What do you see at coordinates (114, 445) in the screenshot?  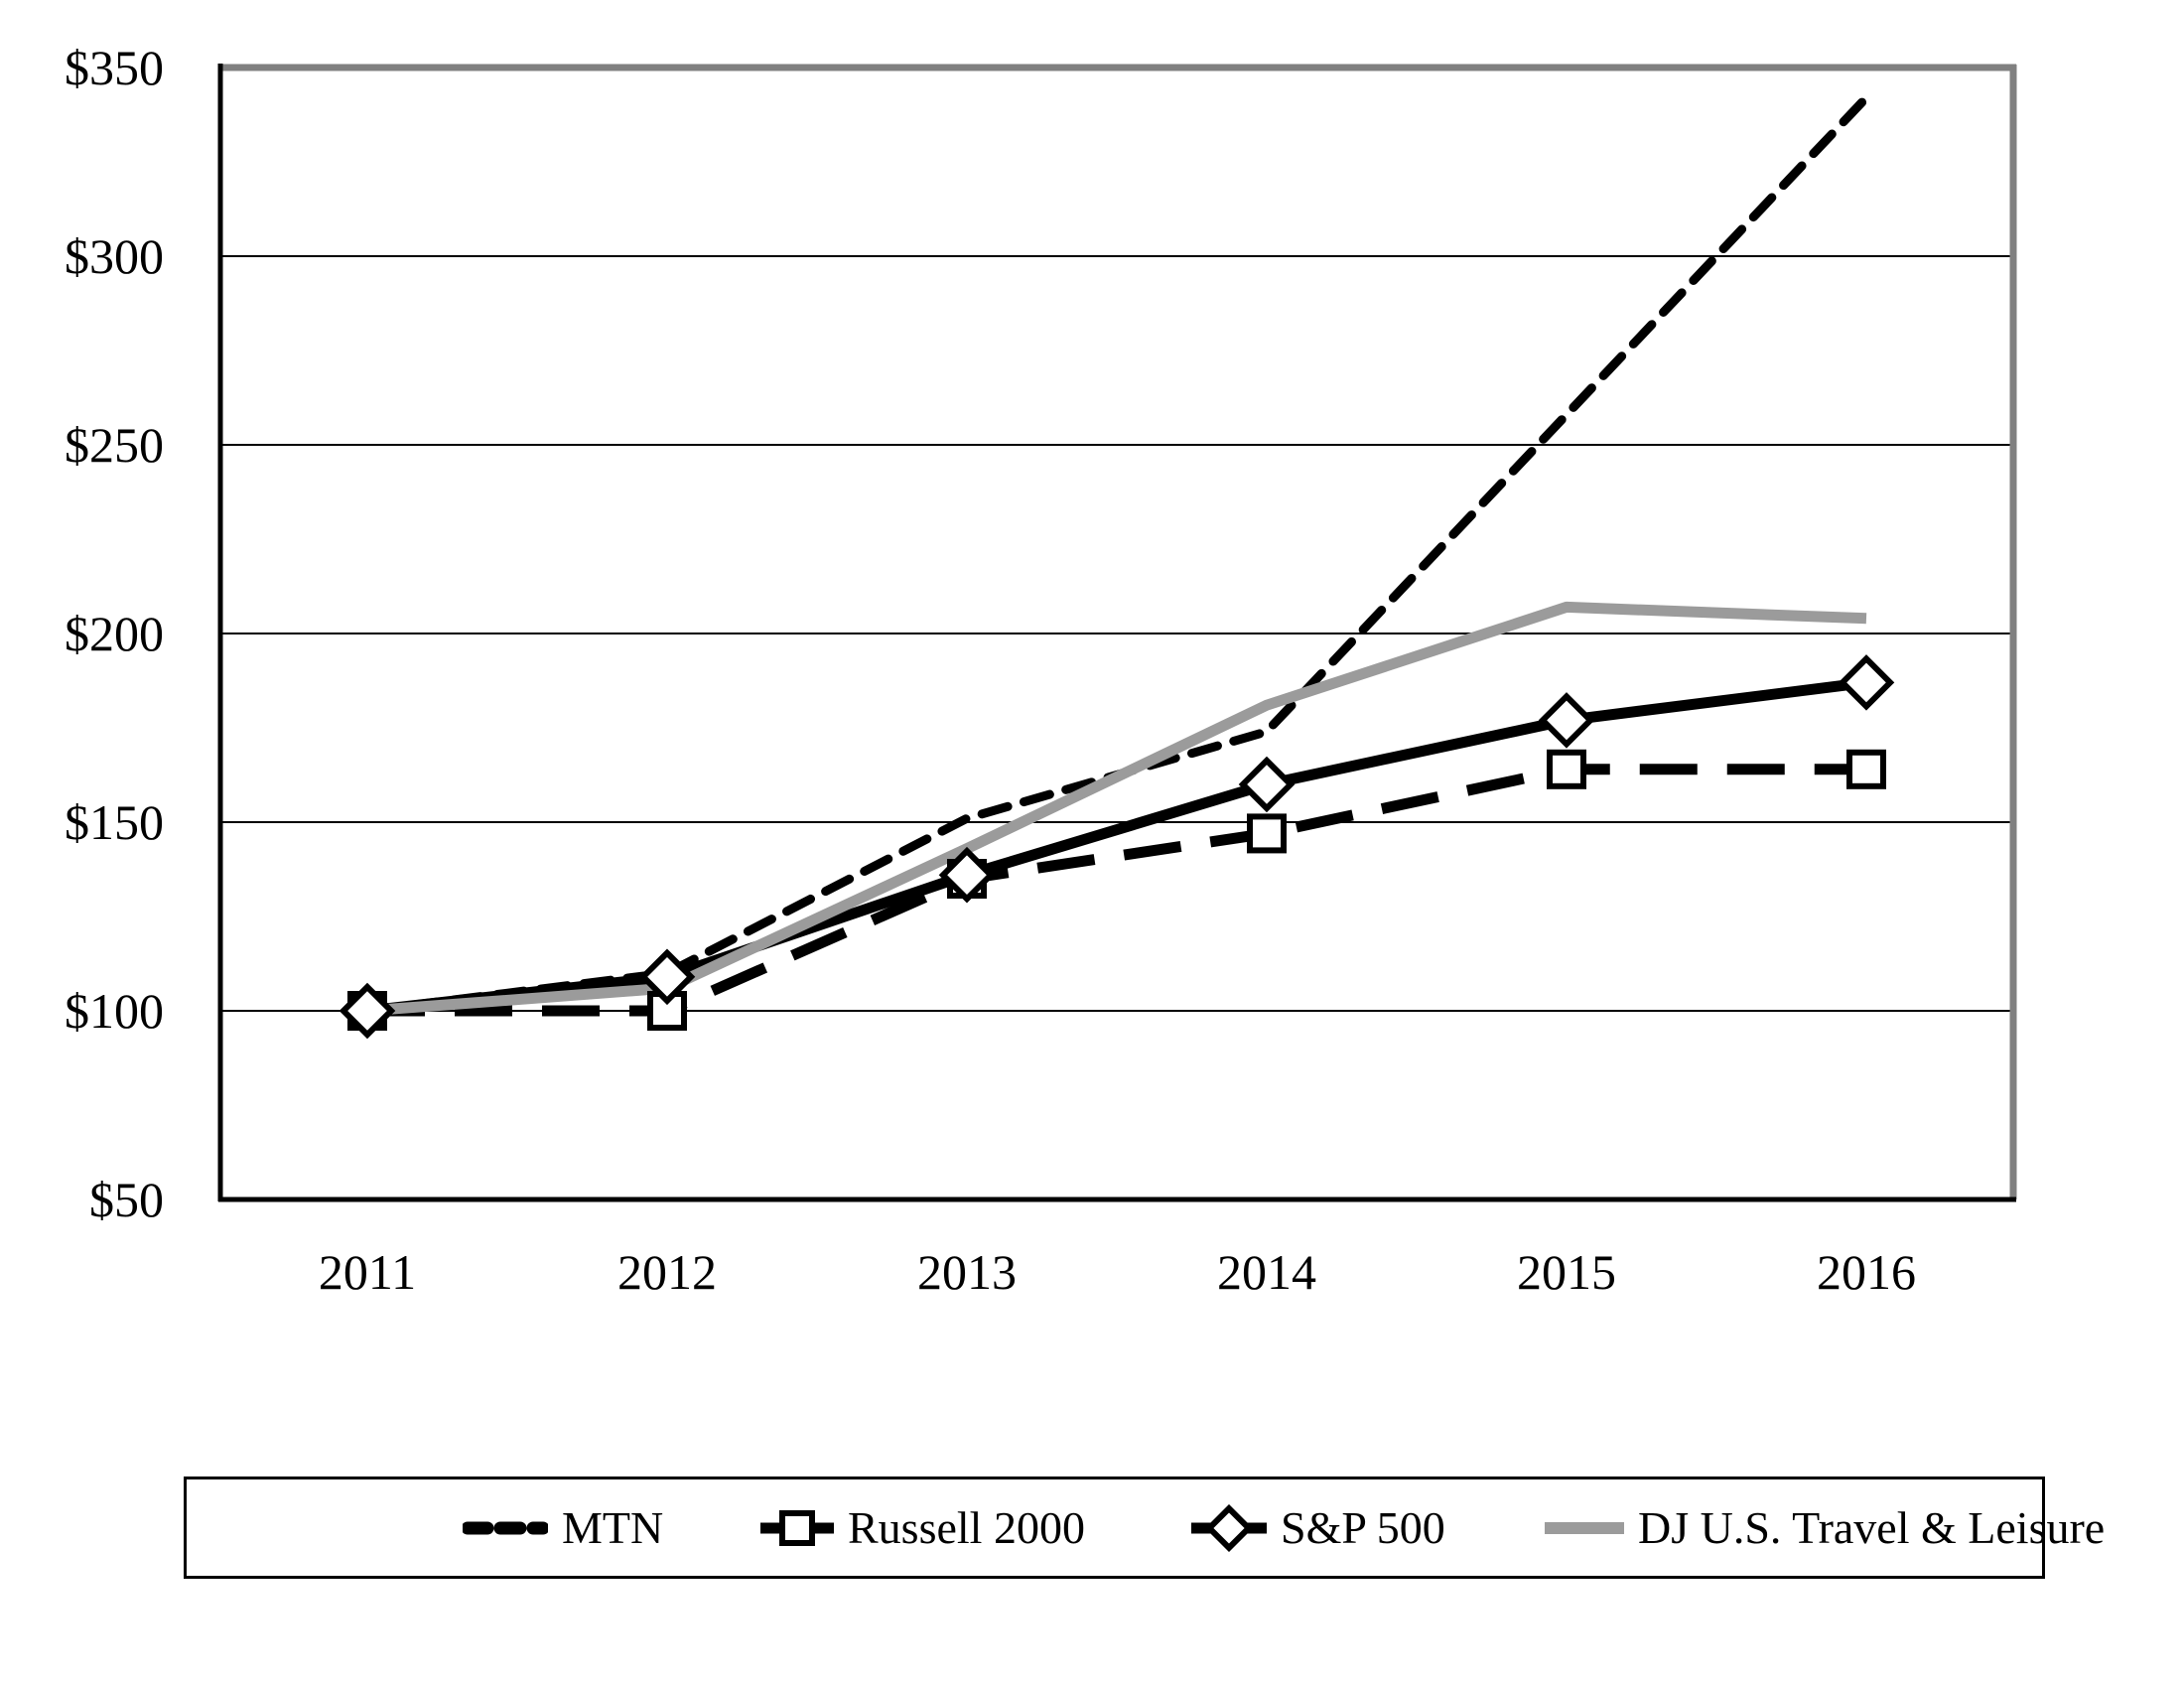 I see `y-axis-tick-label: $250` at bounding box center [114, 445].